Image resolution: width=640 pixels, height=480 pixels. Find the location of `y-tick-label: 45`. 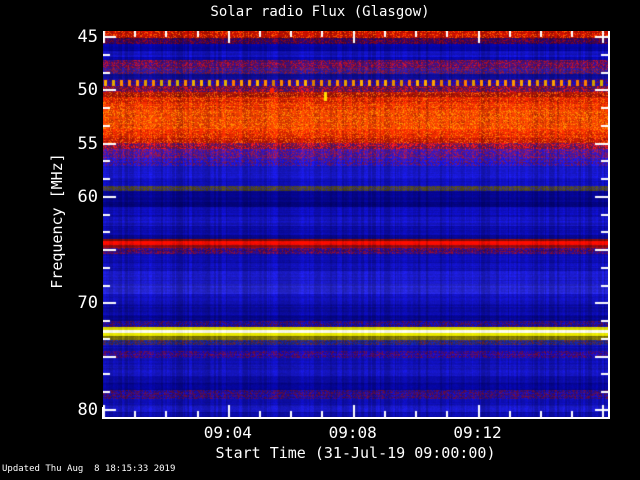

y-tick-label: 45 is located at coordinates (87, 37).